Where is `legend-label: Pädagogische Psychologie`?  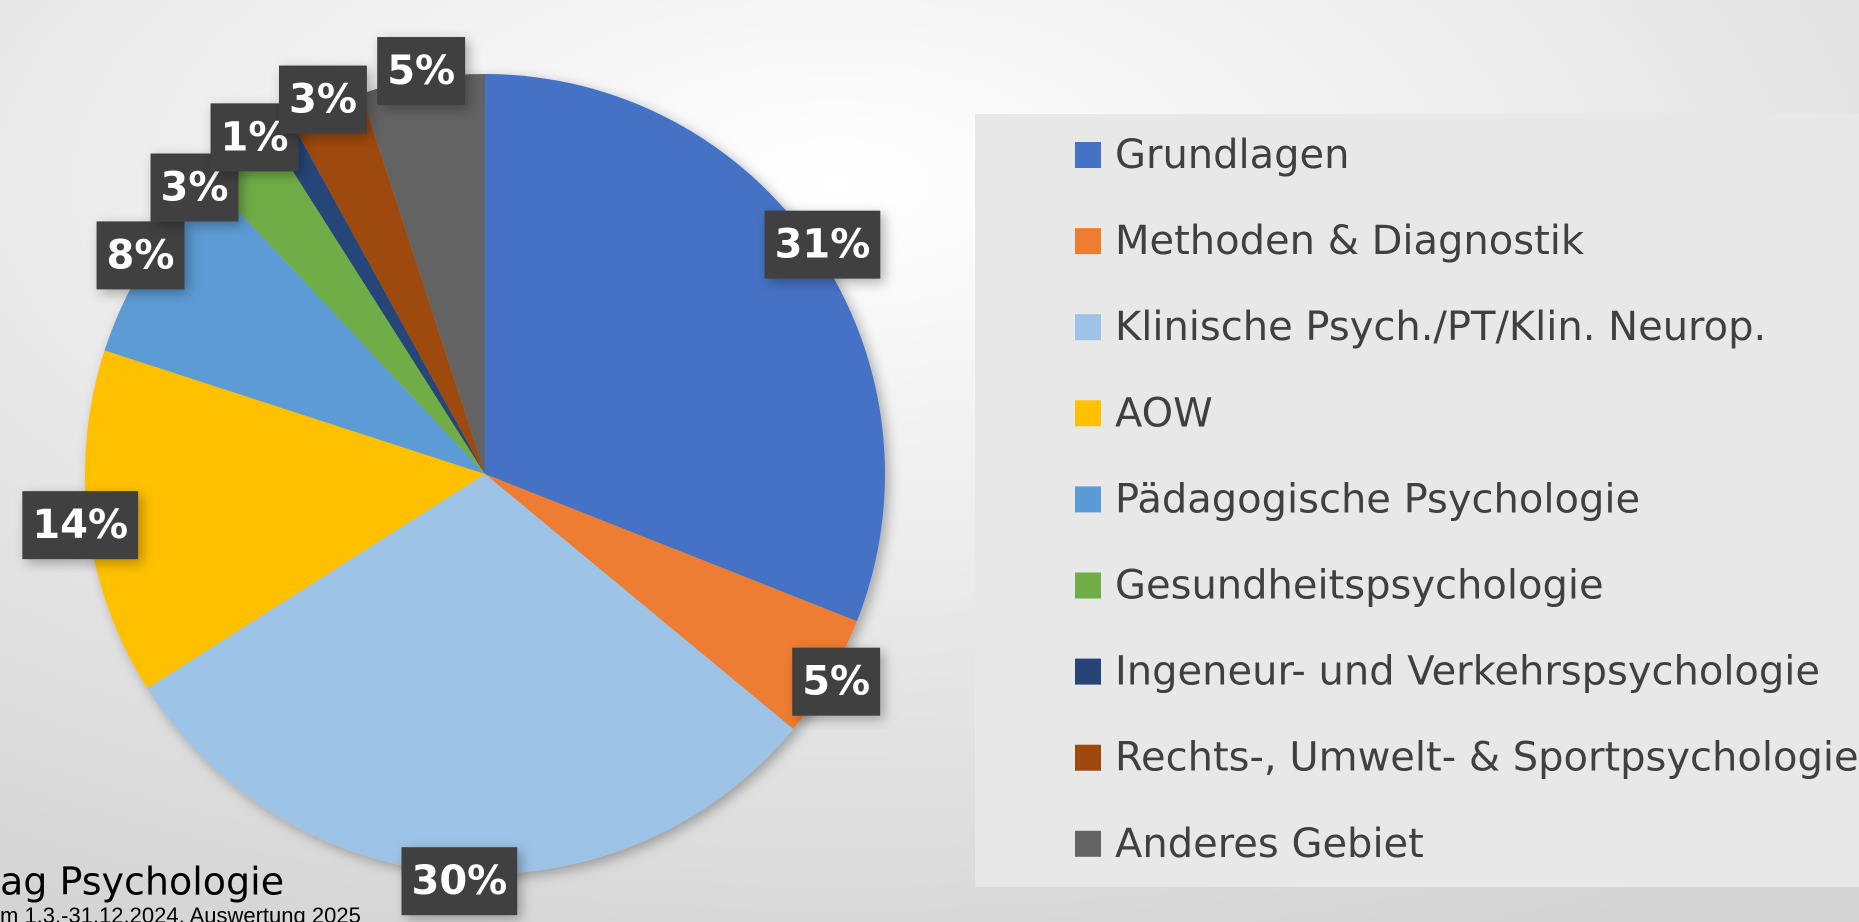
legend-label: Pädagogische Psychologie is located at coordinates (1377, 499).